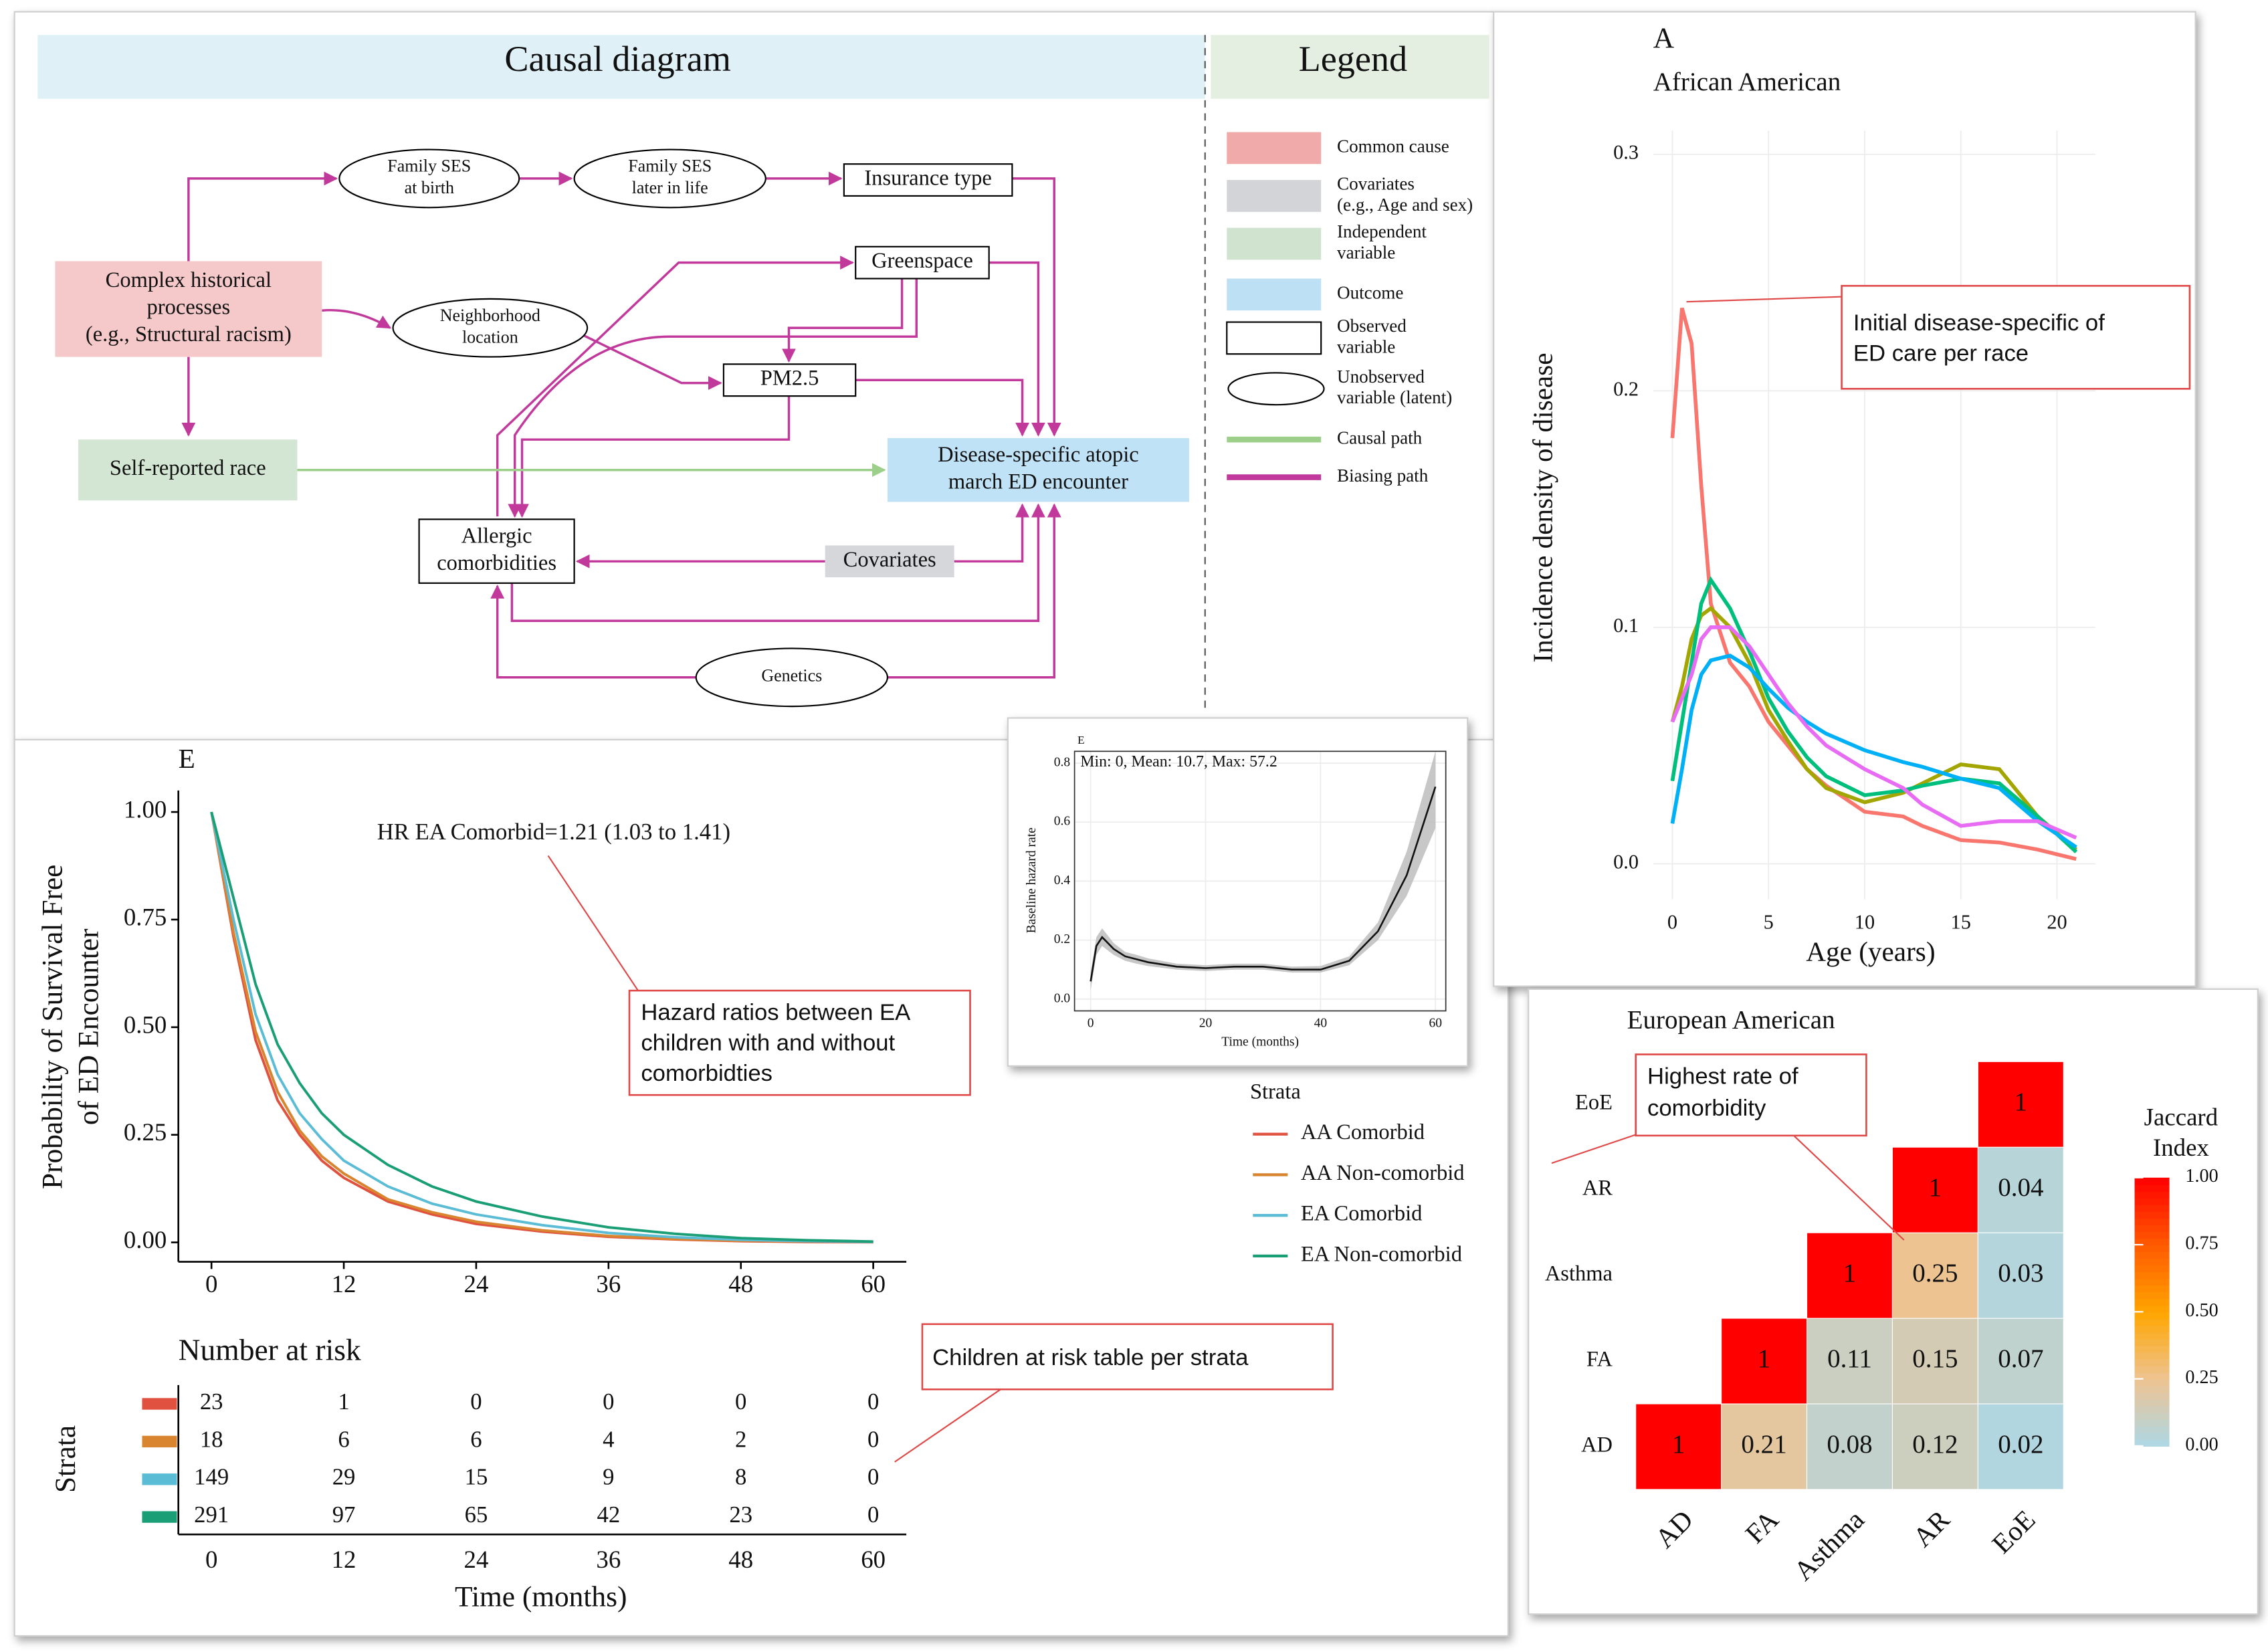 Image resolution: width=2268 pixels, height=1652 pixels. What do you see at coordinates (1376, 183) in the screenshot?
I see `legend-label: Covariates` at bounding box center [1376, 183].